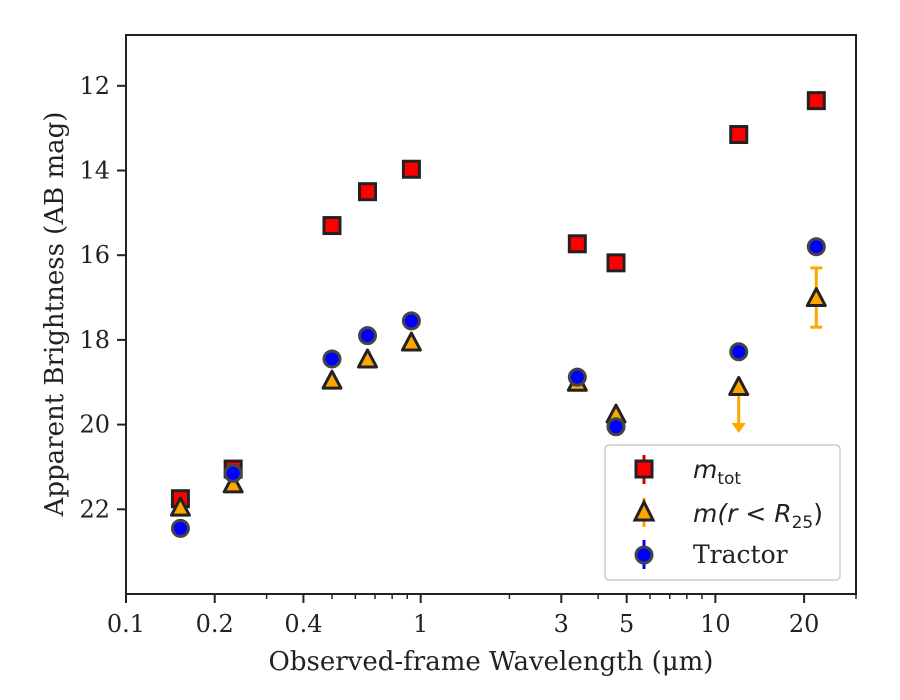 This screenshot has width=900, height=700. What do you see at coordinates (715, 624) in the screenshot?
I see `x-tick-label: 10` at bounding box center [715, 624].